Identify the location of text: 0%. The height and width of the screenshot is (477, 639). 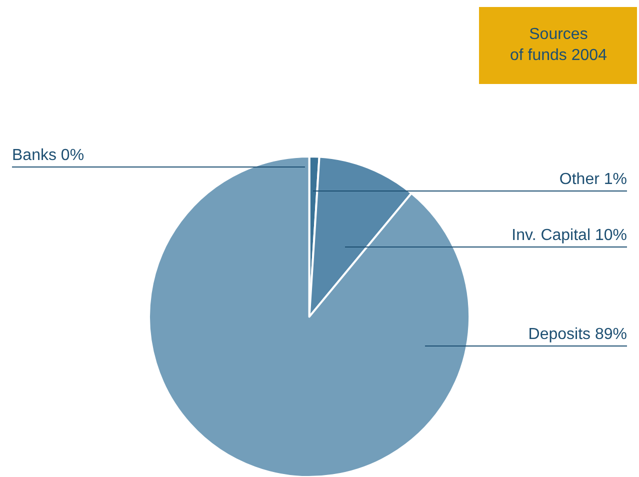
(72, 155).